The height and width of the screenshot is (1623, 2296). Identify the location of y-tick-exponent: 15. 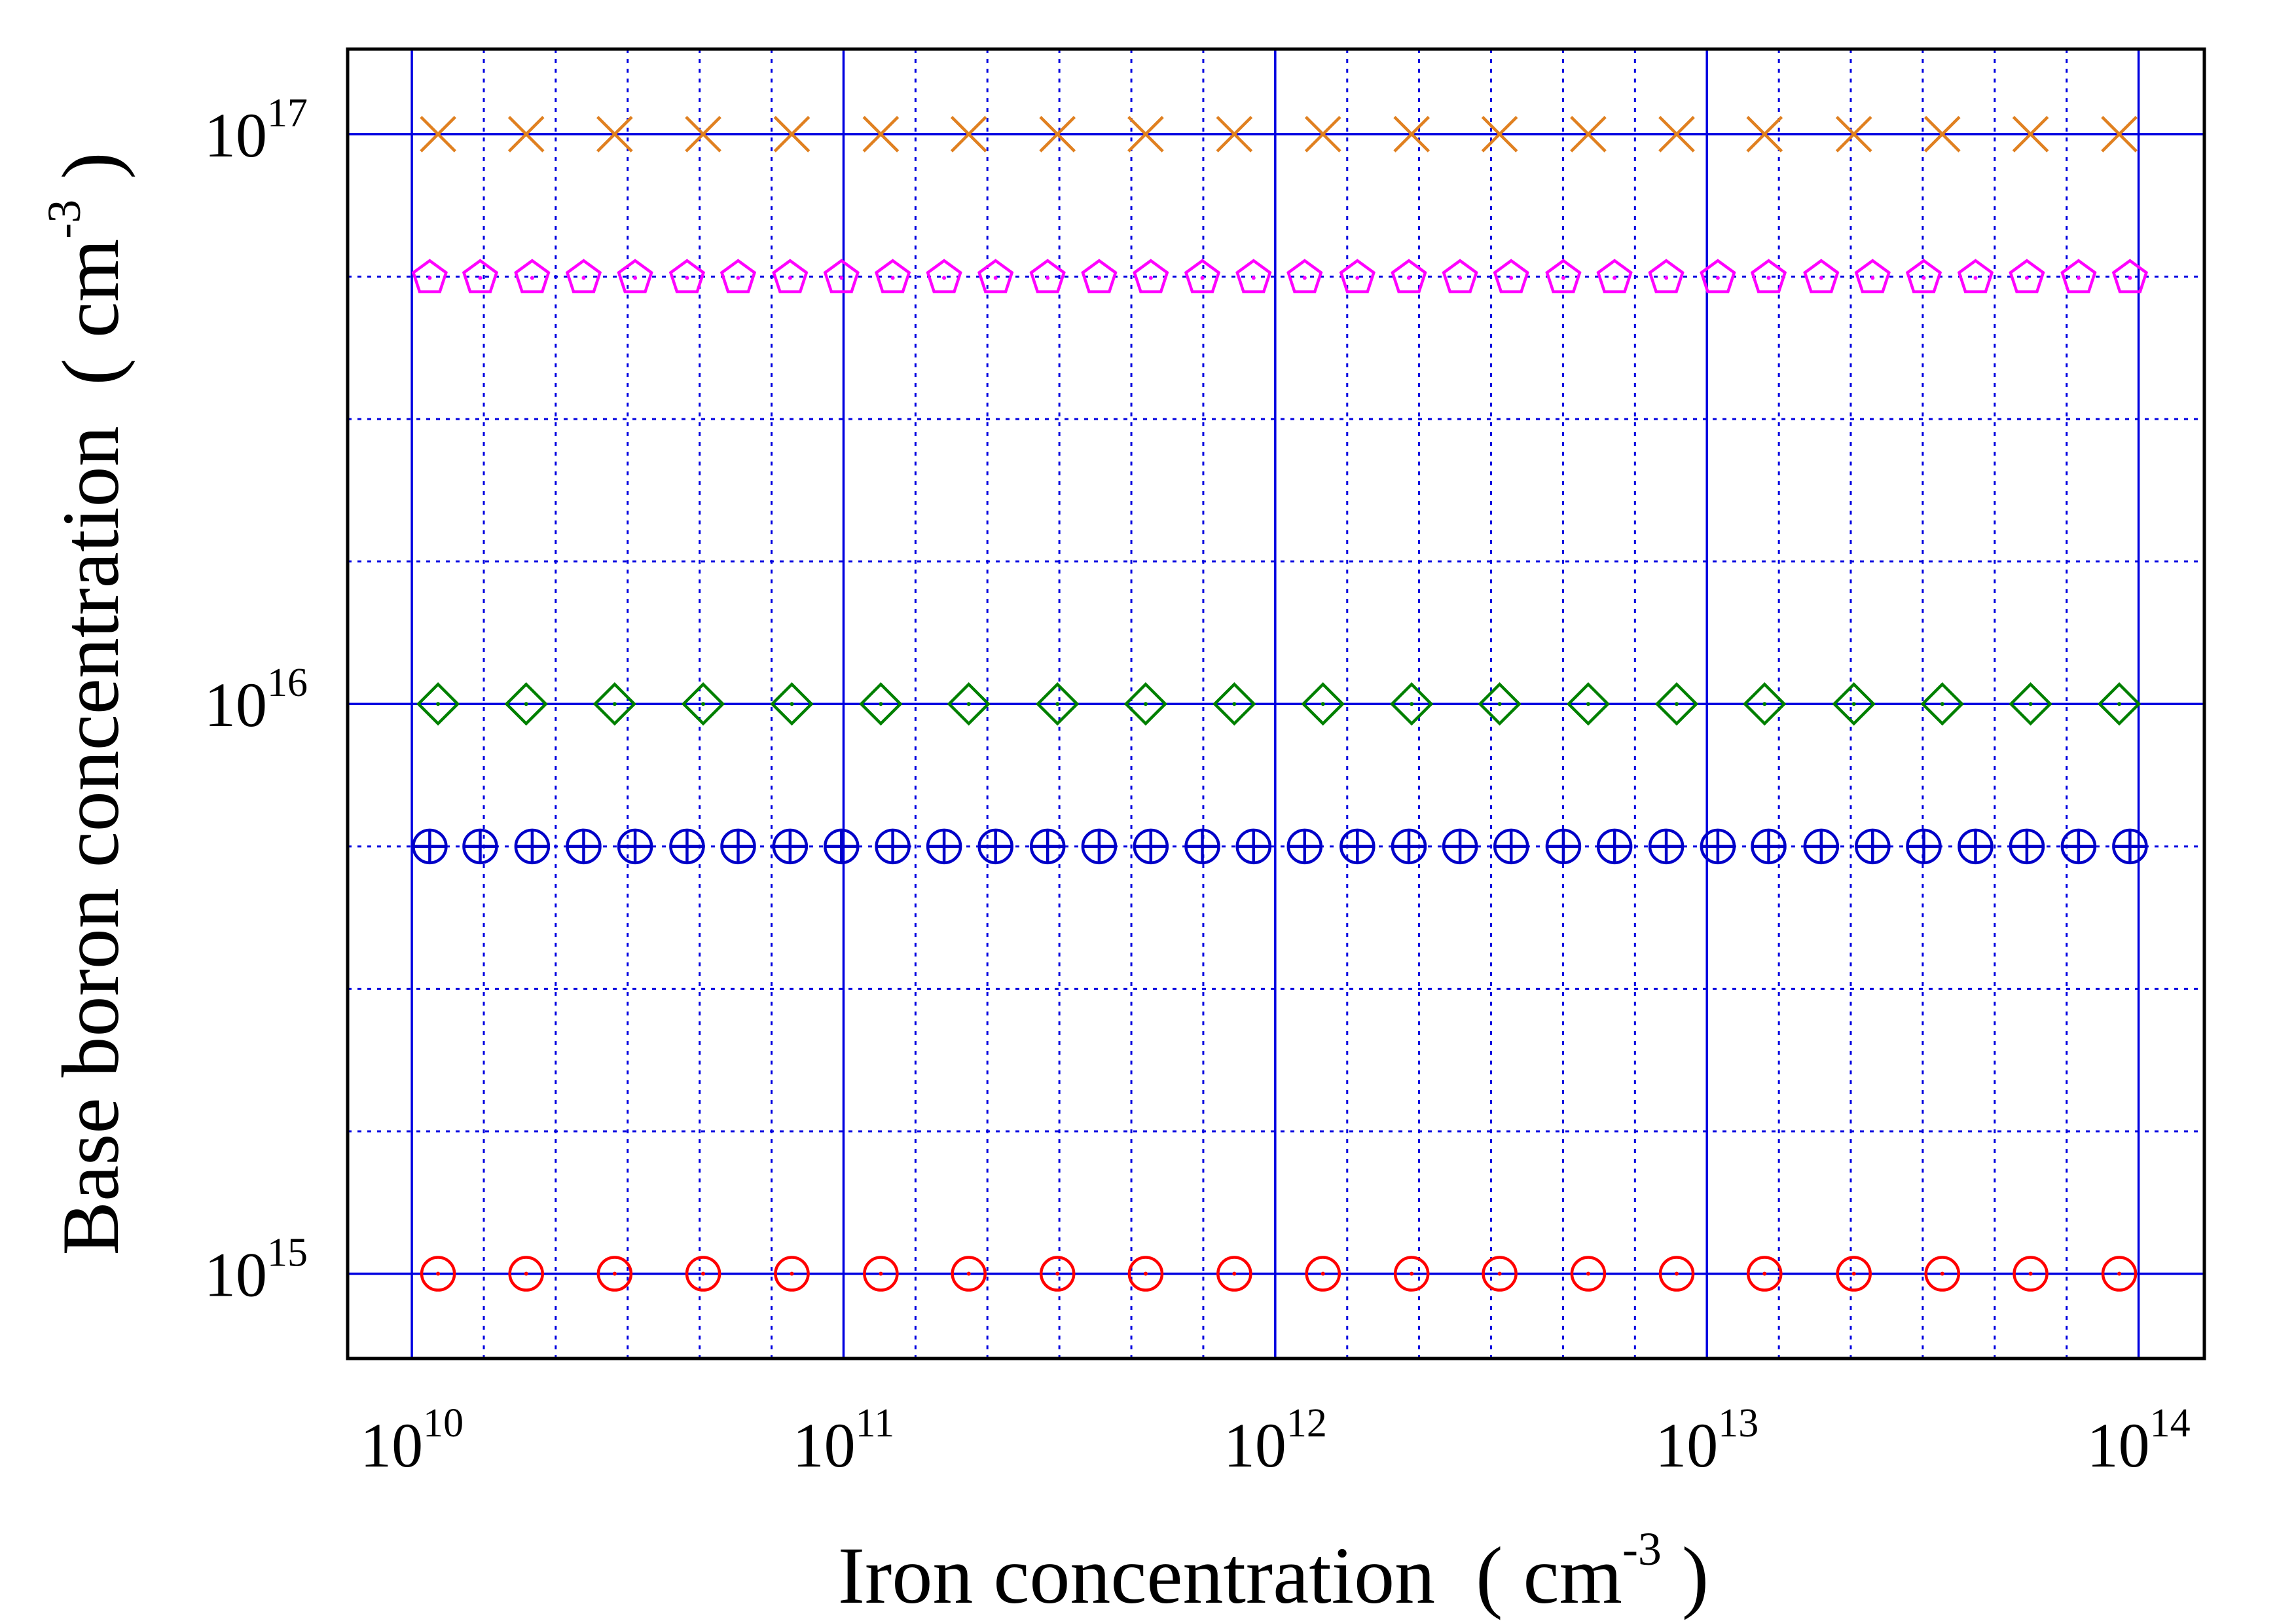
(287, 1253).